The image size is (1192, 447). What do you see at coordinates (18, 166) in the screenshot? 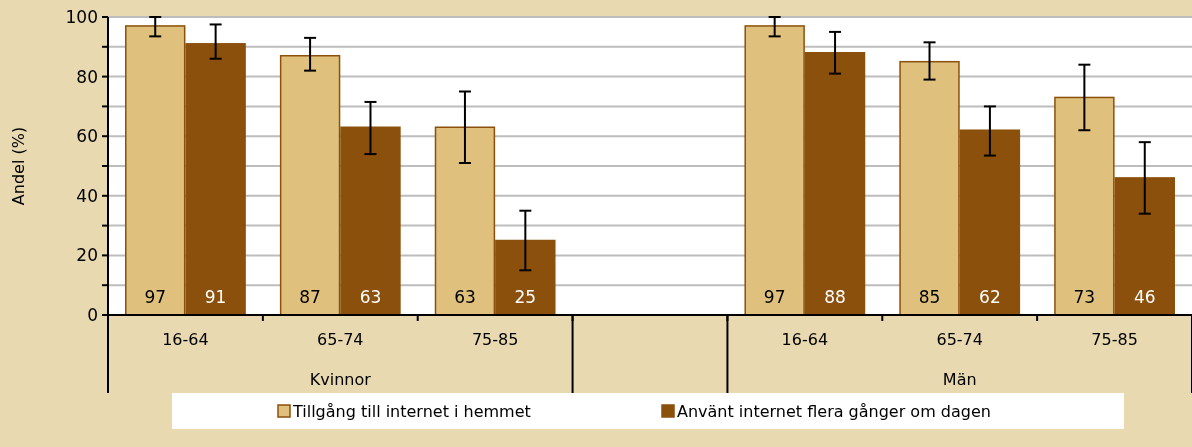
I see `y-axis-title: Andel (%)` at bounding box center [18, 166].